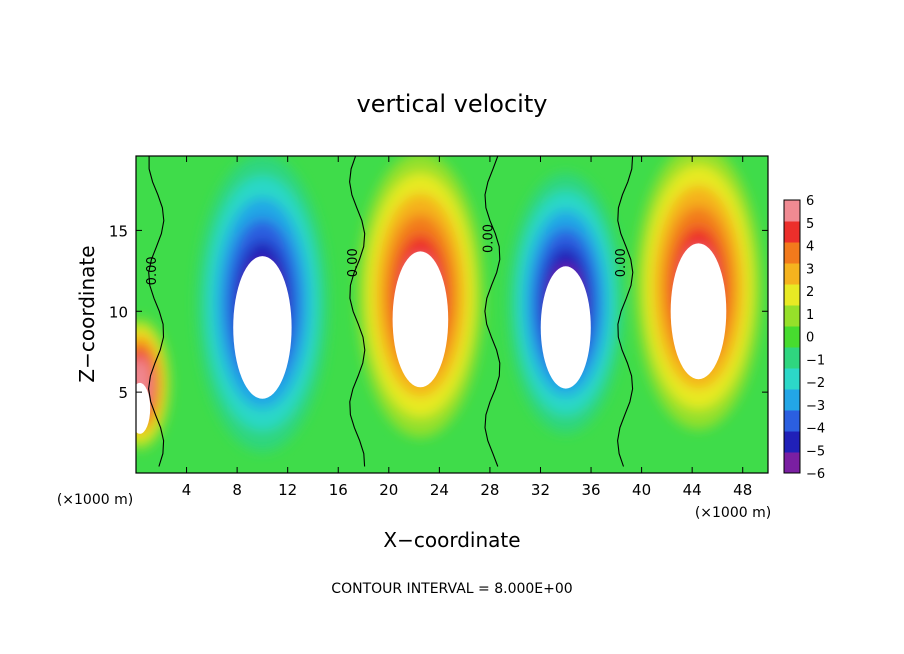 This screenshot has height=654, width=904. What do you see at coordinates (810, 338) in the screenshot?
I see `colorbar-tick-label: 0` at bounding box center [810, 338].